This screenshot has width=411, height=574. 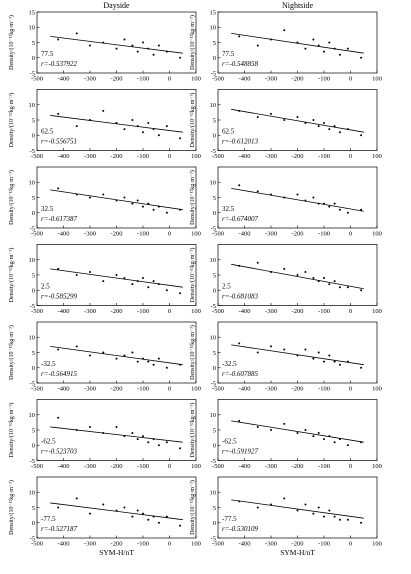 I want to click on latitude-label: 2.5, so click(x=226, y=287).